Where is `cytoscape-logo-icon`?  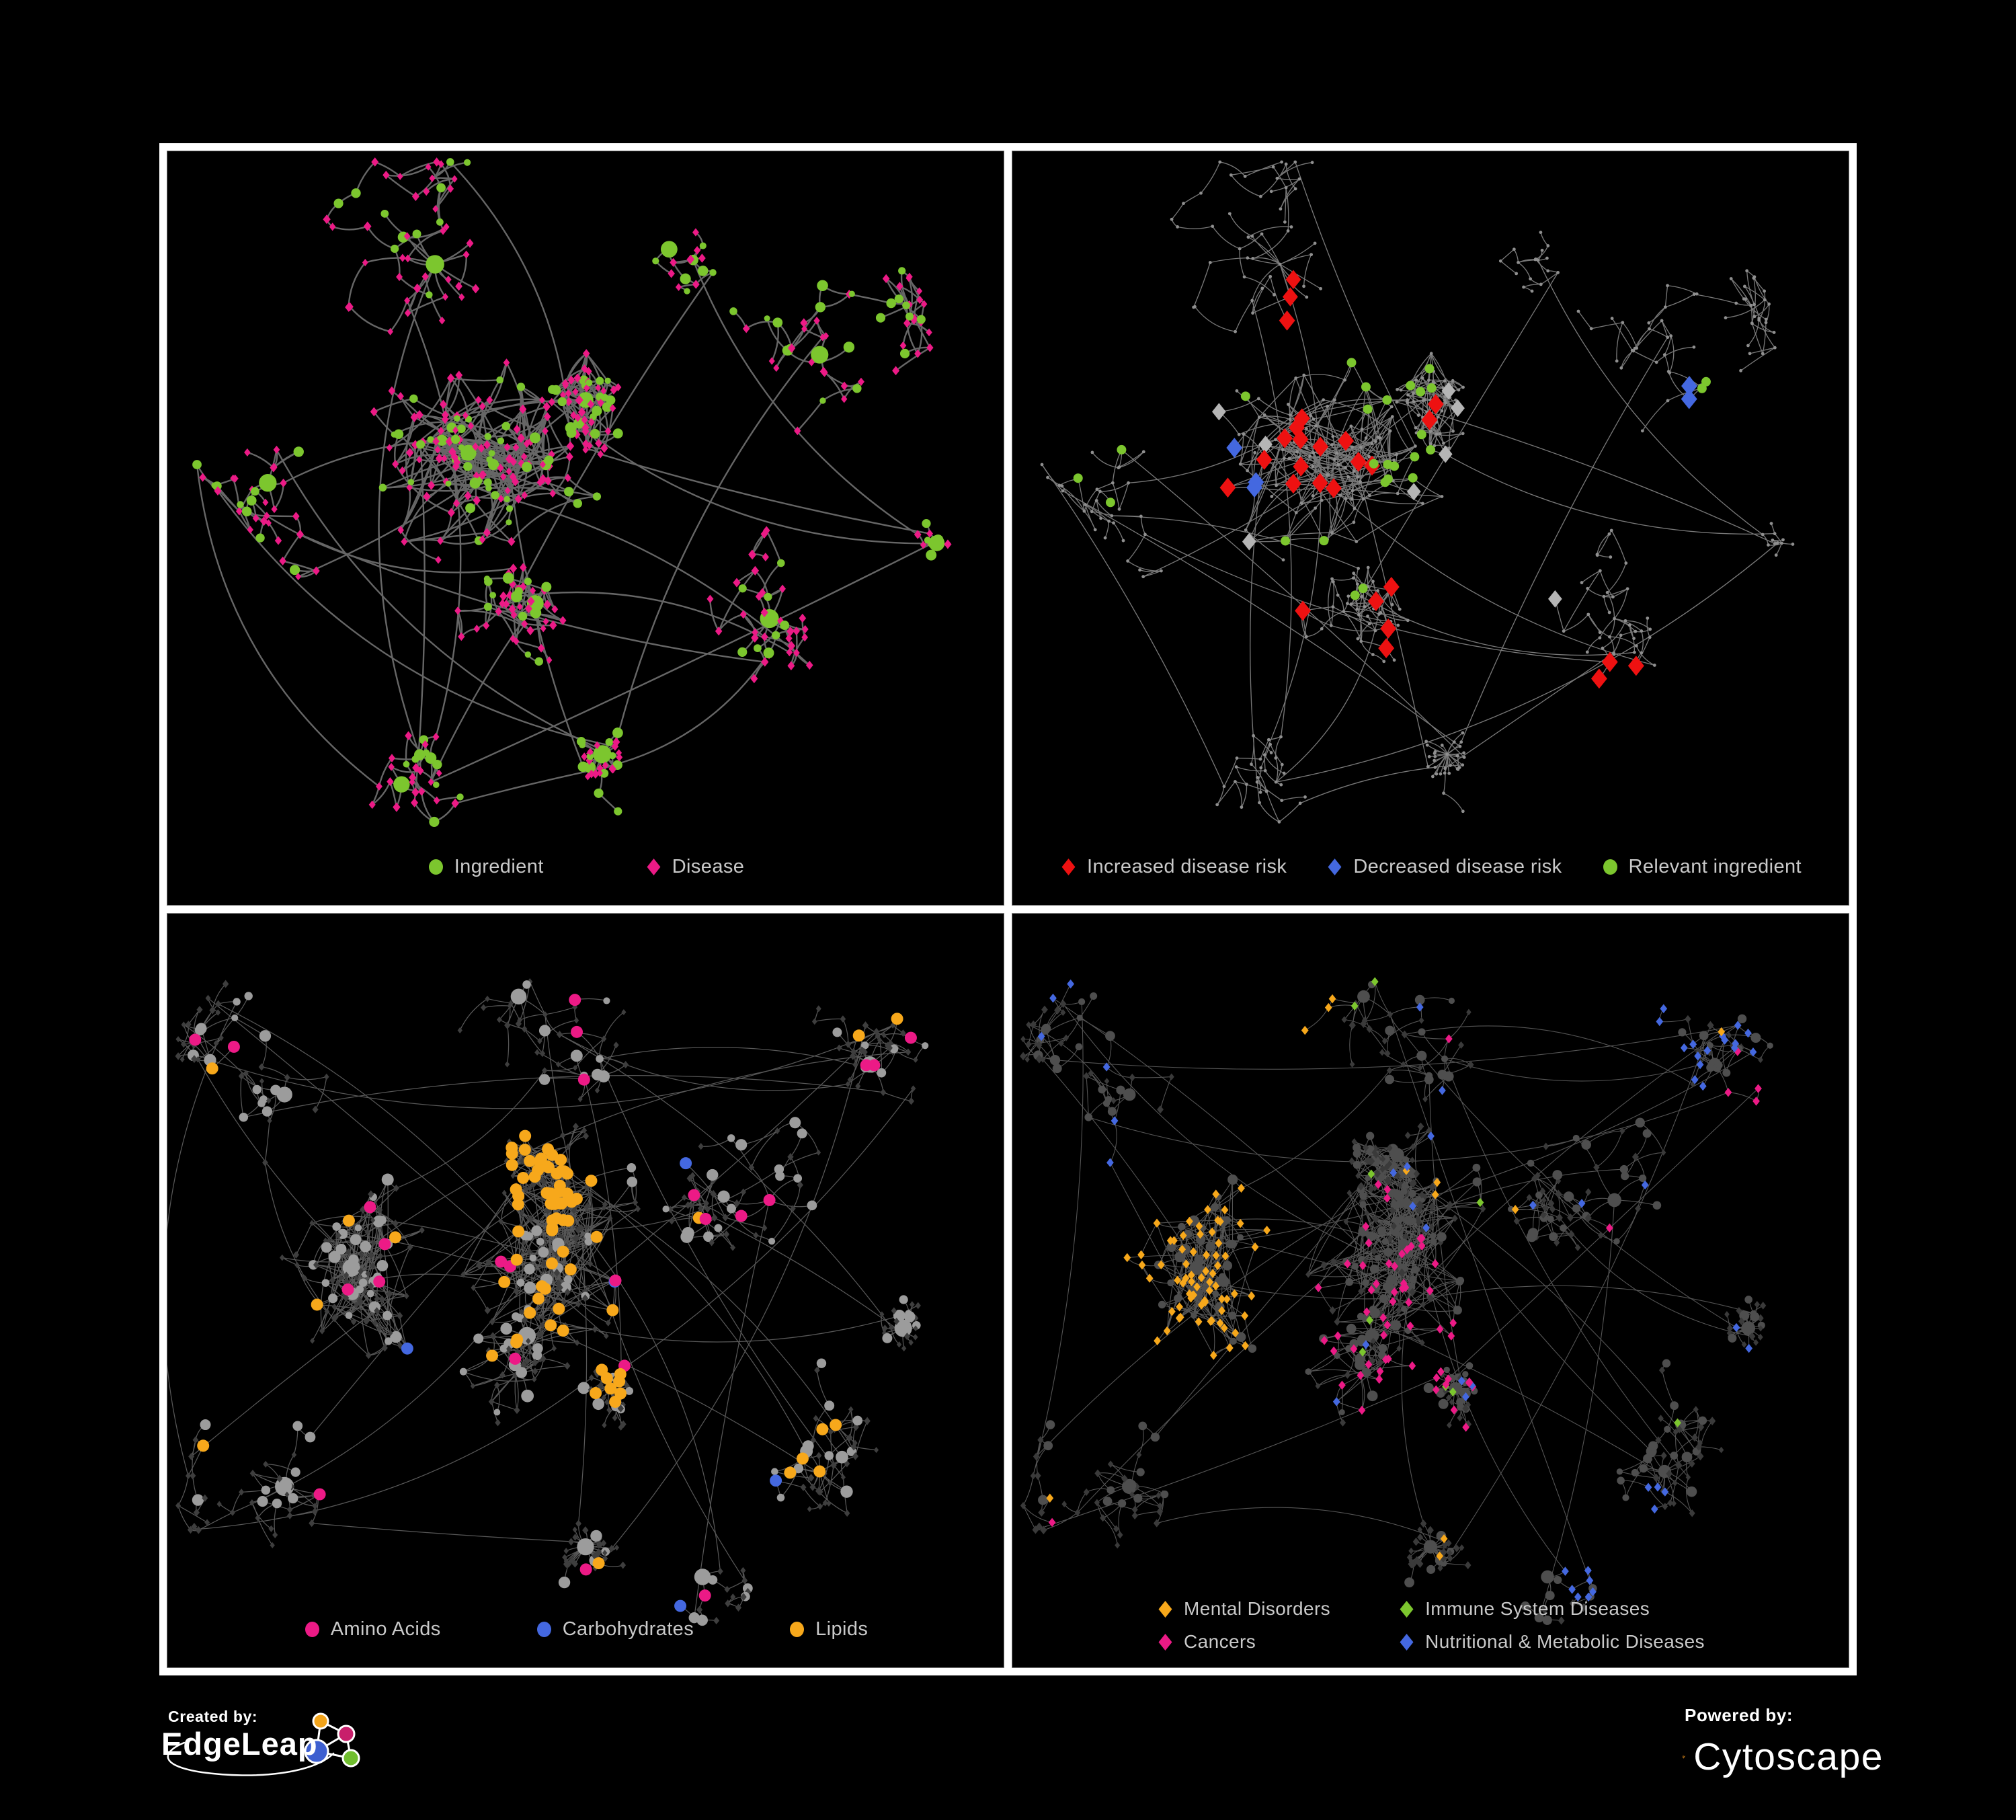 cytoscape-logo-icon is located at coordinates (1683, 1757).